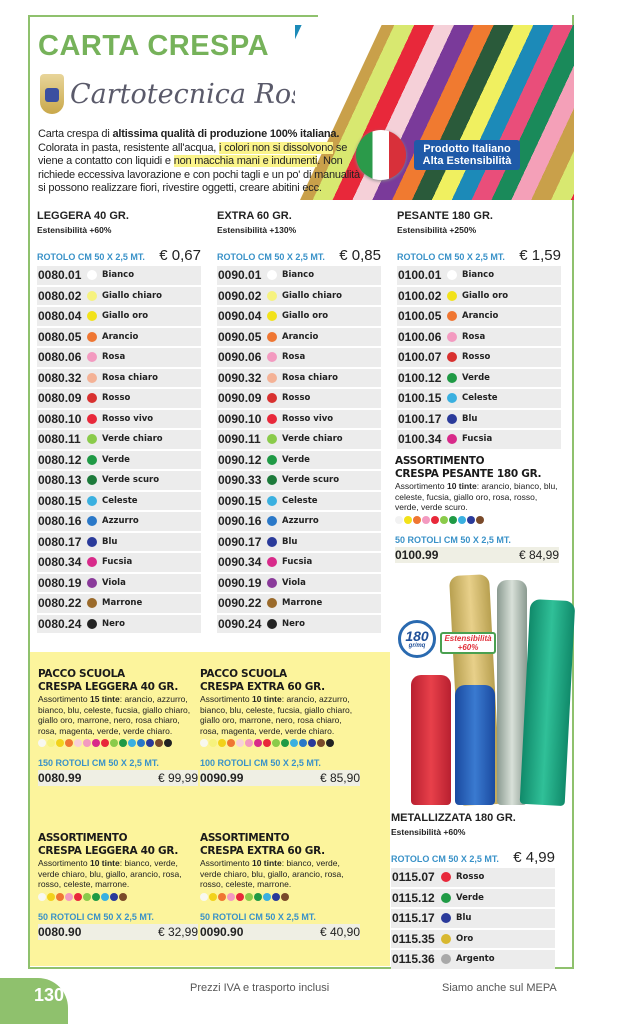 The width and height of the screenshot is (620, 1024). I want to click on color-row: 0115.35 Oro, so click(473, 938).